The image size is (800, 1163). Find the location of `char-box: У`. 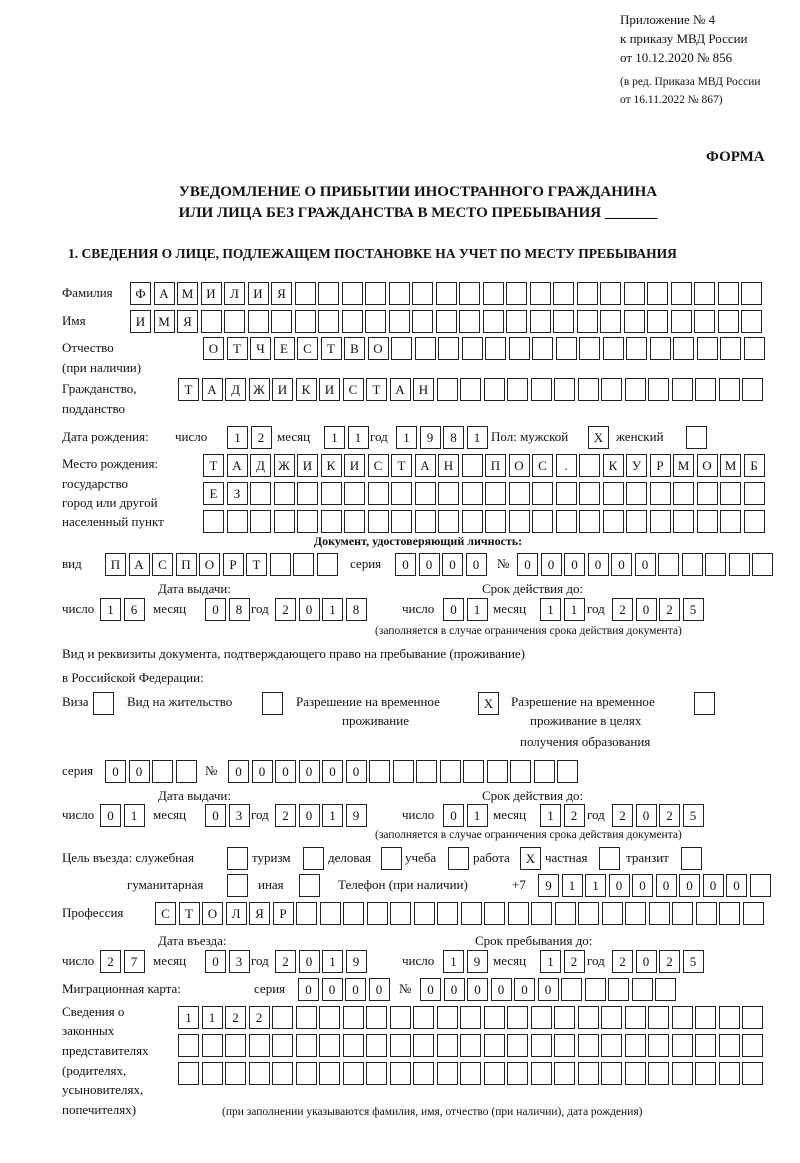

char-box: У is located at coordinates (636, 465).